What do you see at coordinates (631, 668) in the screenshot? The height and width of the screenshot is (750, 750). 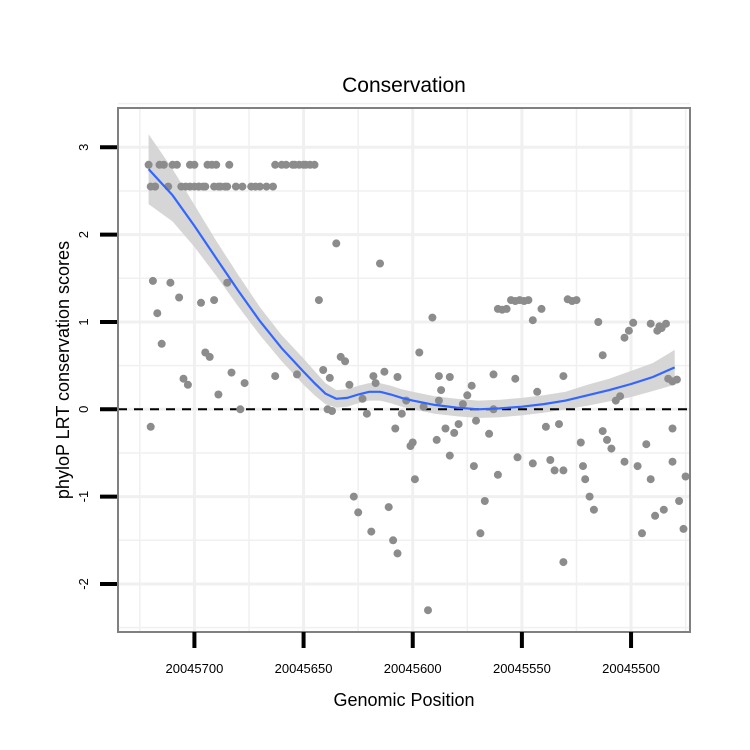 I see `x-tick-label: 20045500` at bounding box center [631, 668].